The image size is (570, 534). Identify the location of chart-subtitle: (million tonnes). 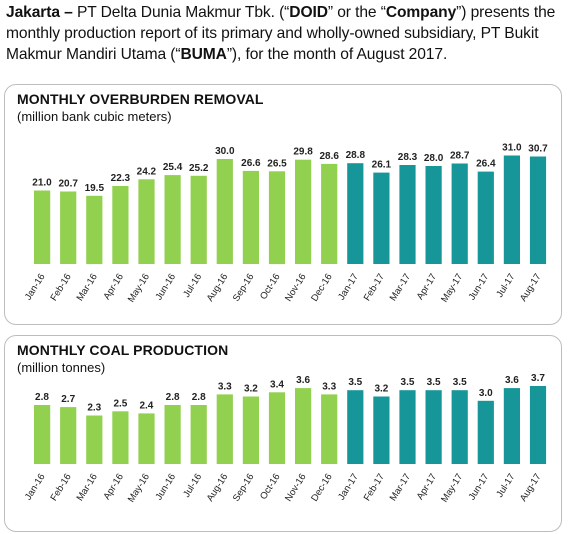
(61, 367).